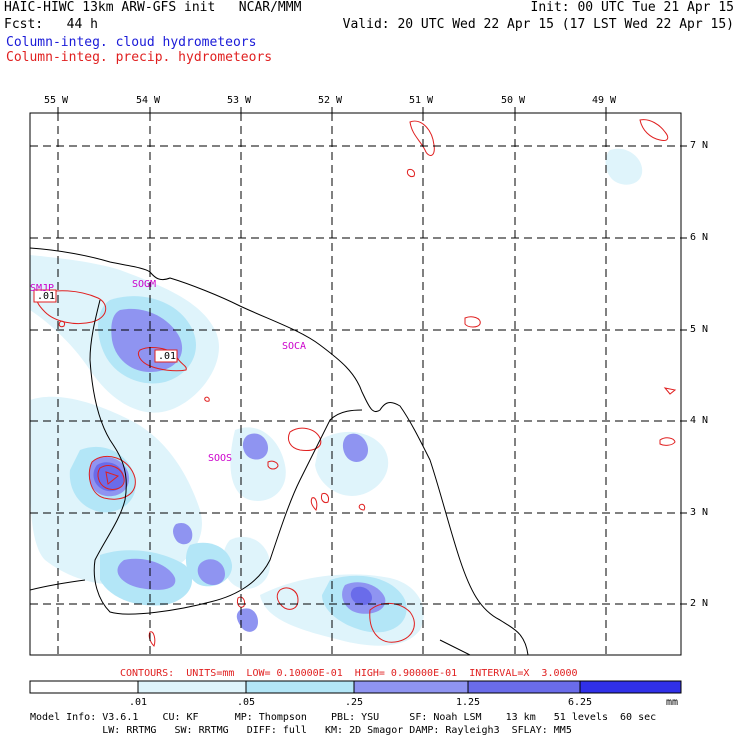 This screenshot has height=740, width=740. I want to click on lon-label: 50 W, so click(513, 100).